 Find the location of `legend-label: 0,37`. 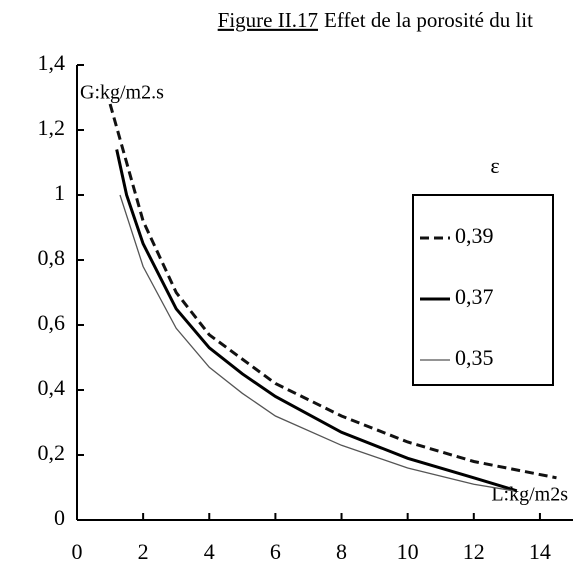

legend-label: 0,37 is located at coordinates (474, 296).